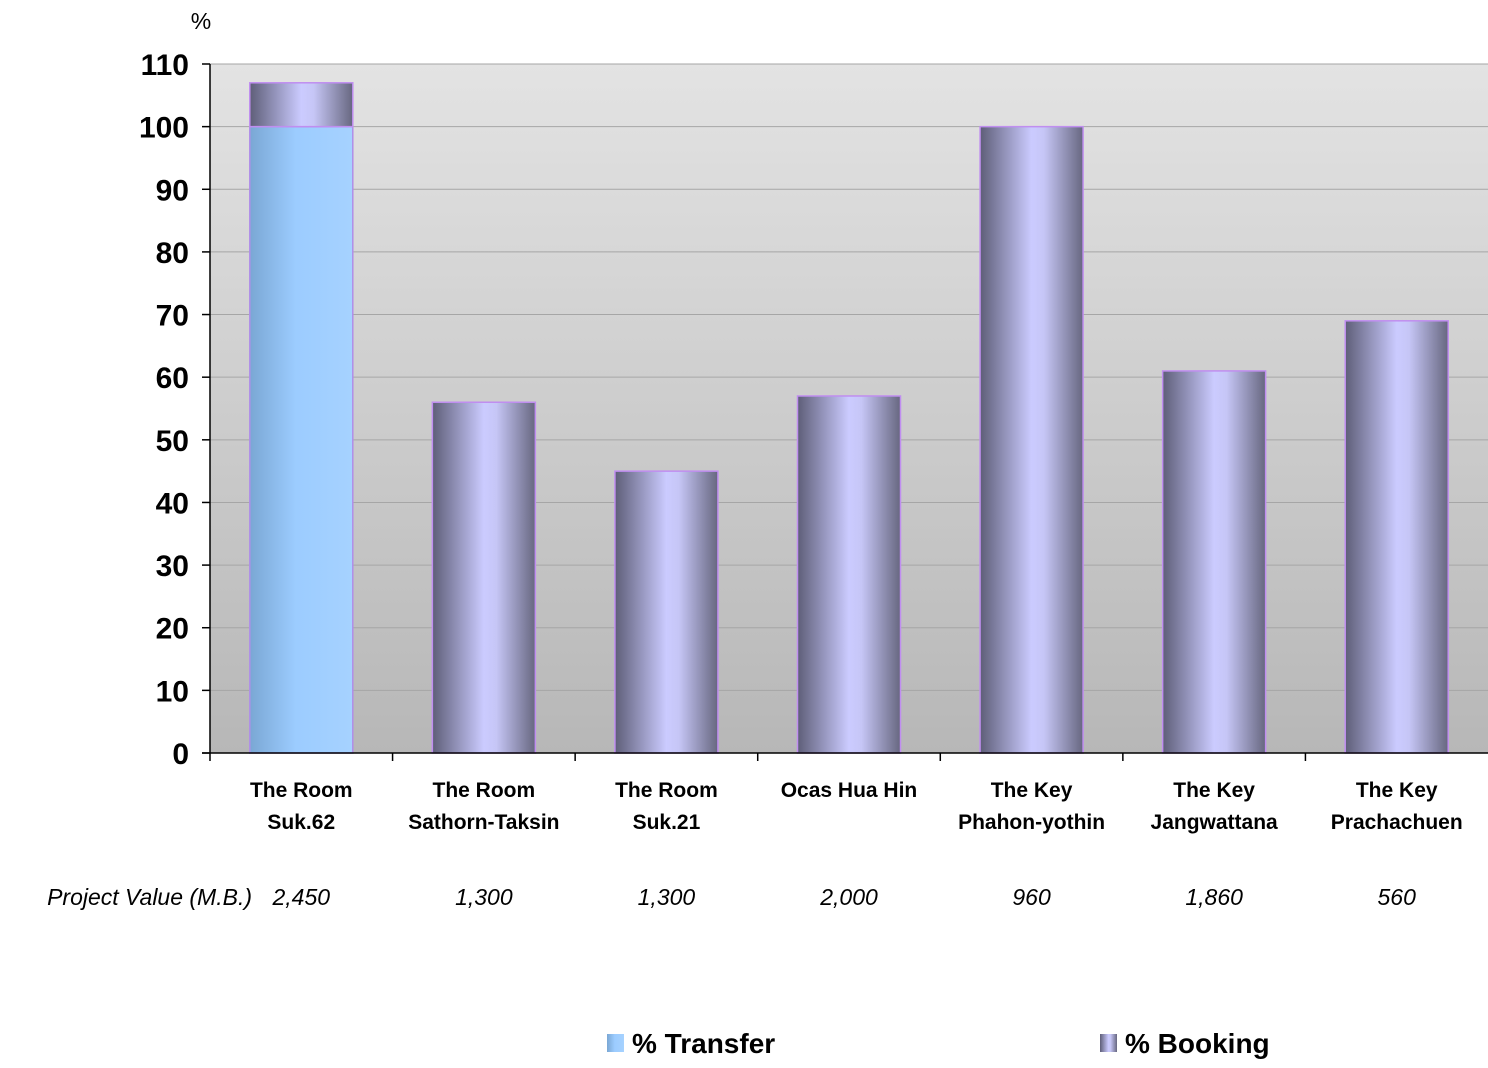 The image size is (1488, 1068). Describe the element at coordinates (201, 21) in the screenshot. I see `y-axis-unit-label: %` at that location.